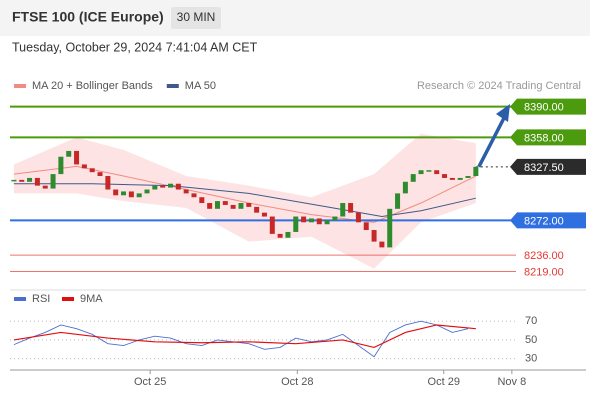  What do you see at coordinates (544, 272) in the screenshot?
I see `level-label: 8219.00` at bounding box center [544, 272].